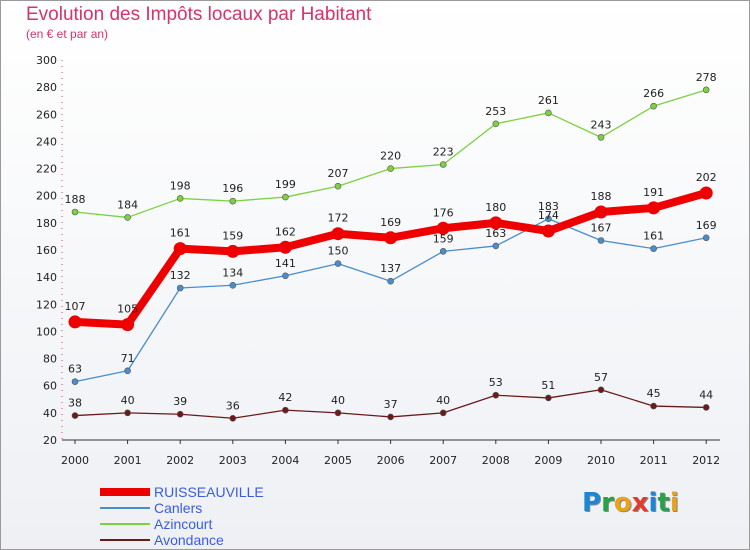  I want to click on legend-label: Avondance, so click(189, 540).